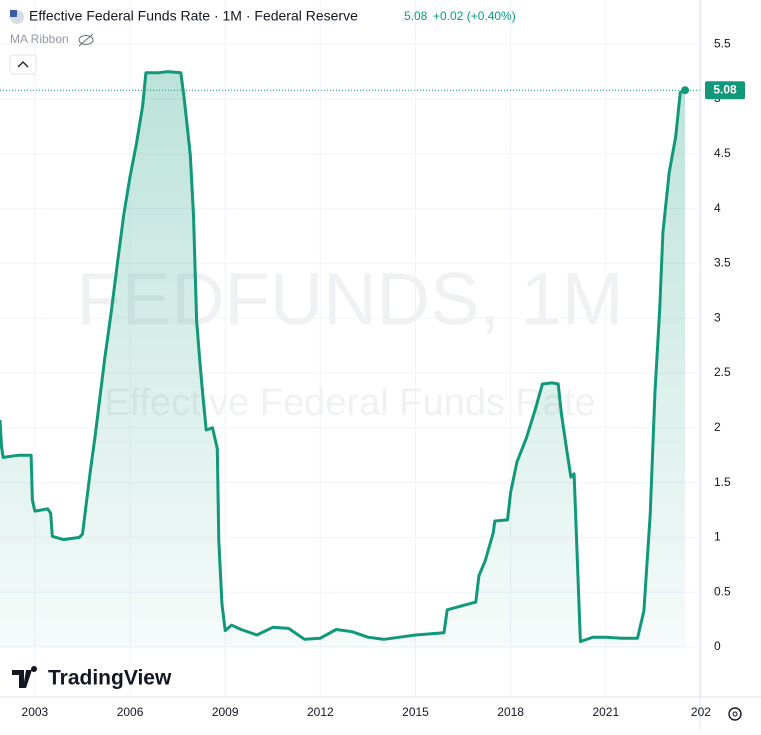 The width and height of the screenshot is (761, 735). Describe the element at coordinates (717, 317) in the screenshot. I see `y-tick-label: 3` at that location.